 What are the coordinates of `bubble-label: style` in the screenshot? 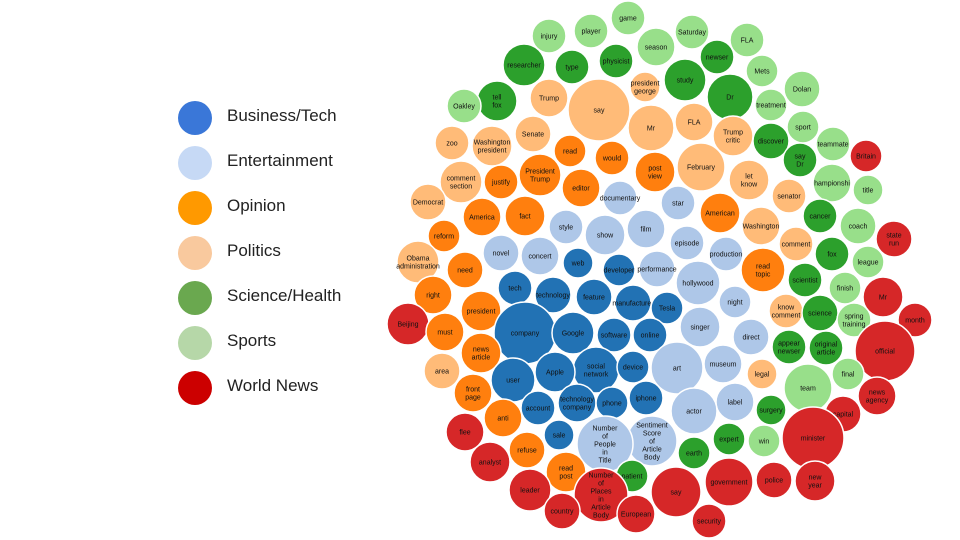 It's located at (566, 227).